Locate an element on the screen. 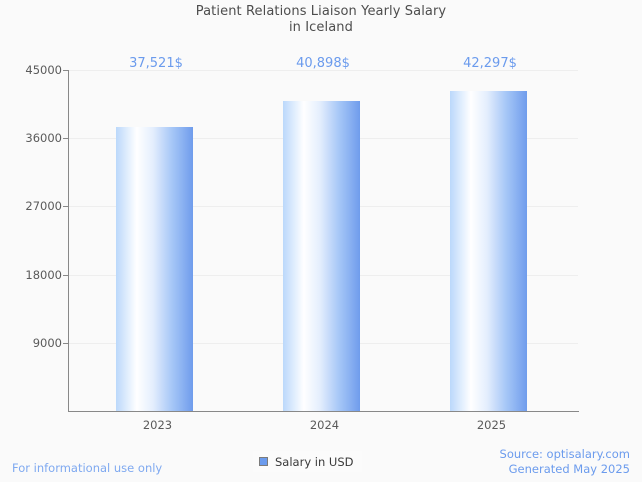  chart-title-main: Patient Relations Liaison Yearly Salary is located at coordinates (321, 11).